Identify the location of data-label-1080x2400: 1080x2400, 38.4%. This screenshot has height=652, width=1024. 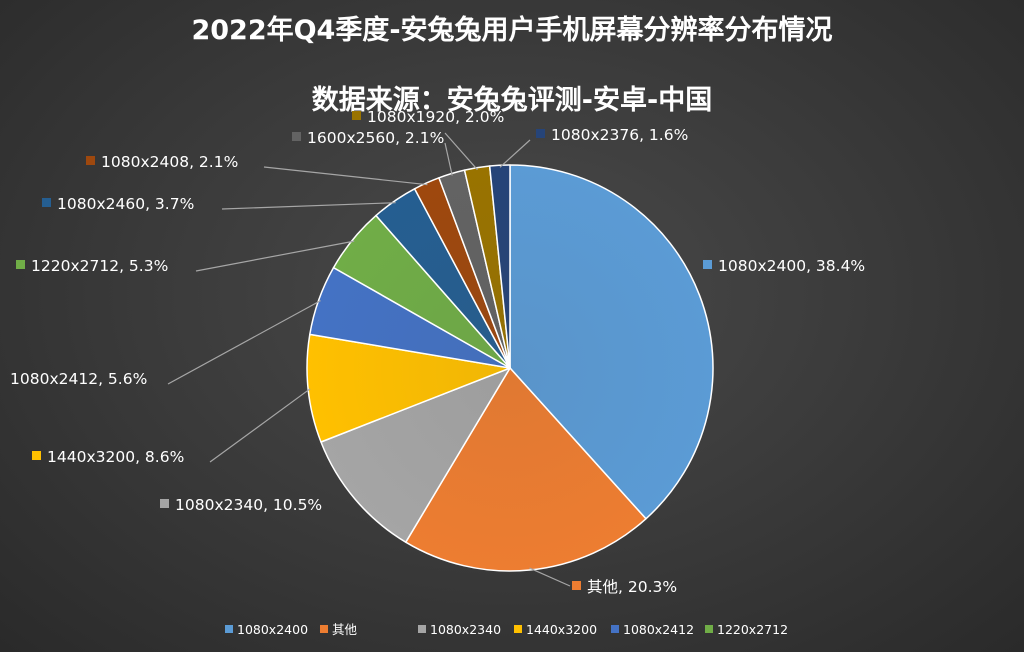
(791, 266).